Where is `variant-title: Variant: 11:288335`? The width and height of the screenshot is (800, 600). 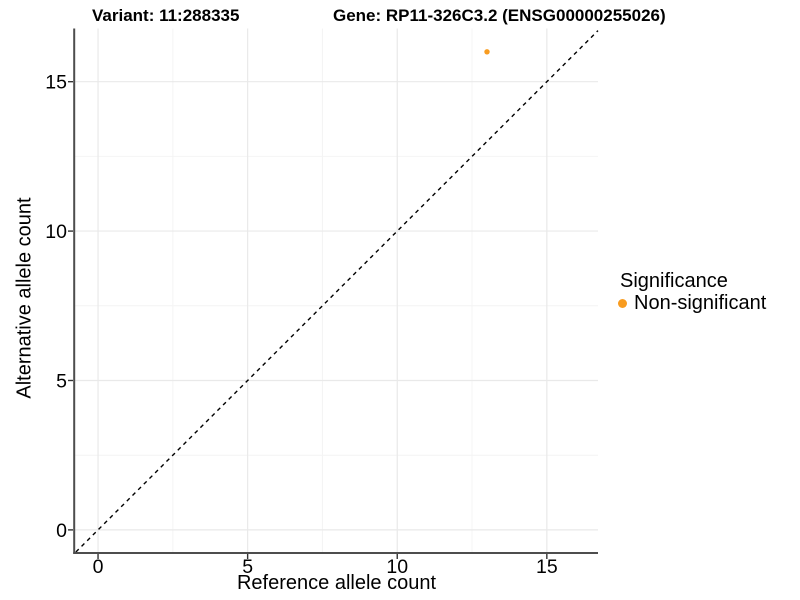
variant-title: Variant: 11:288335 is located at coordinates (166, 15).